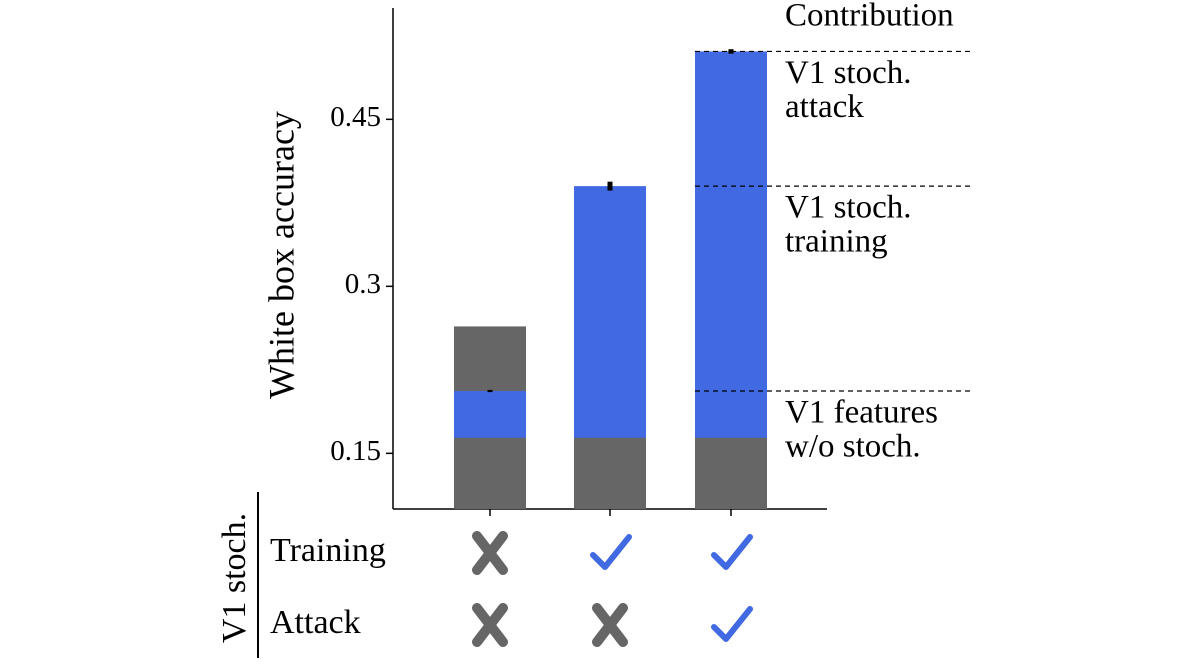 The height and width of the screenshot is (668, 1200). I want to click on y-tick-label: 0.15, so click(355, 451).